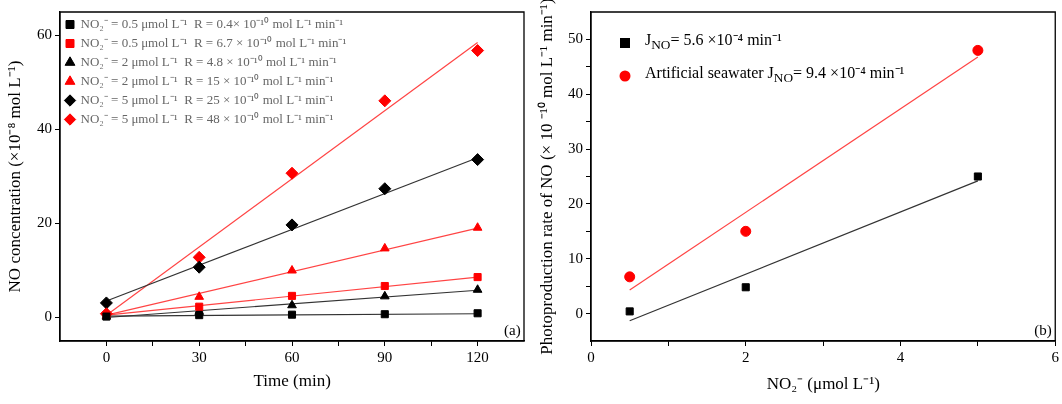  Describe the element at coordinates (207, 99) in the screenshot. I see `legend-label: NO₂⁻ = 5 μmol L⁻¹ R = 25 × 10⁻¹⁰ mol L⁻¹ min⁻¹` at that location.